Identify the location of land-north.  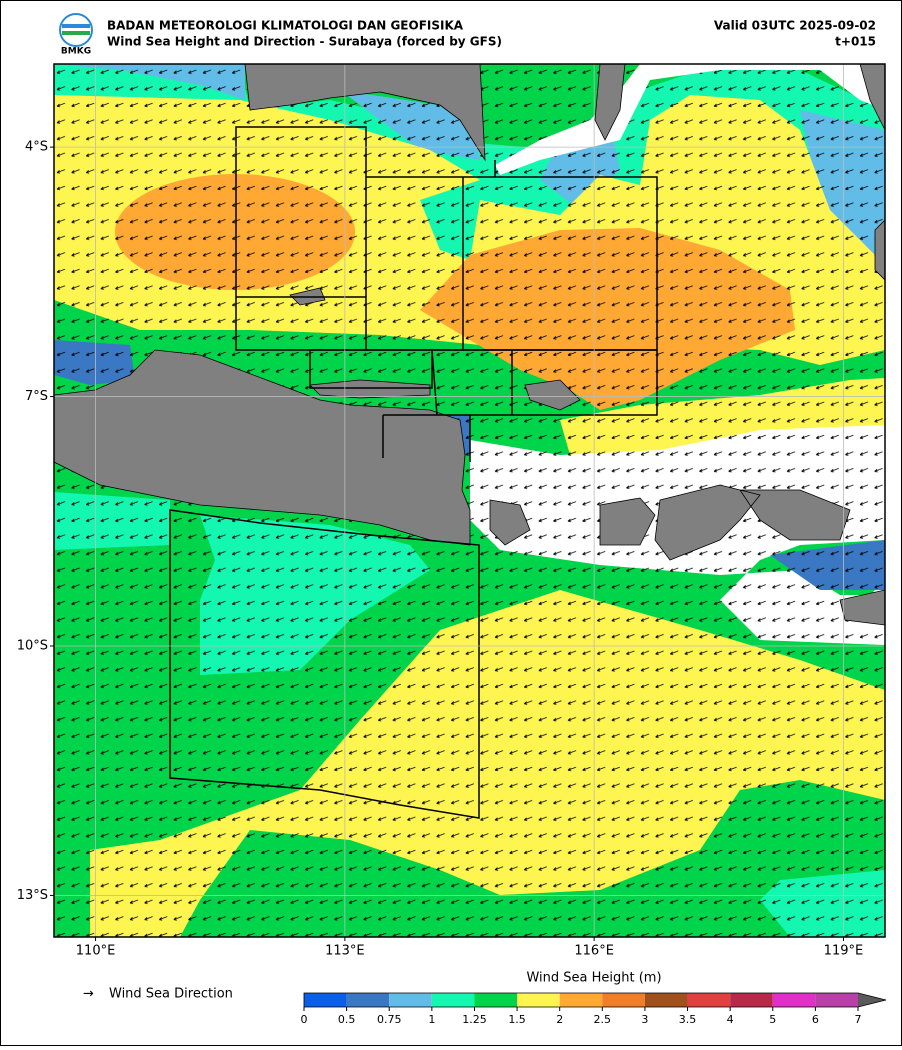
(739, 172).